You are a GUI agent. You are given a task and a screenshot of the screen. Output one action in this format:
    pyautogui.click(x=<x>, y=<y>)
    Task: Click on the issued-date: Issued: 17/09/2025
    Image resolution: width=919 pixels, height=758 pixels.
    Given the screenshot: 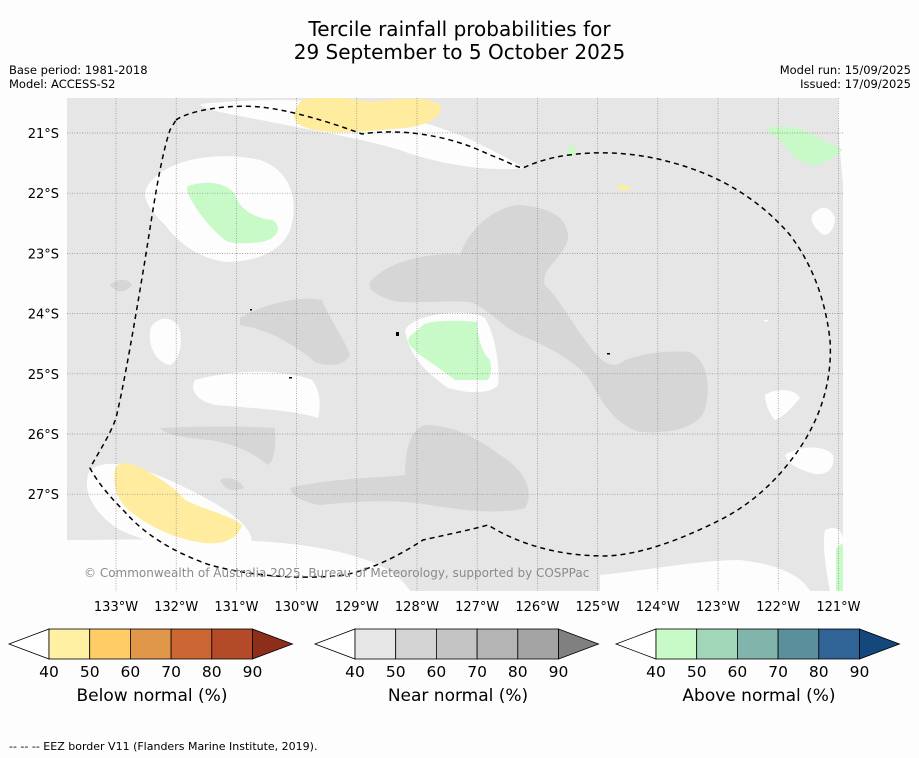 What is the action you would take?
    pyautogui.click(x=855, y=84)
    